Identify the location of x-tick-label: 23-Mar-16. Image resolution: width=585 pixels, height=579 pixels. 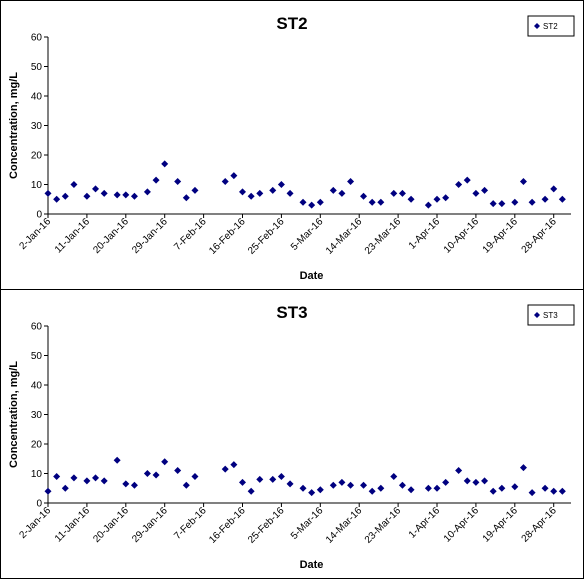
(383, 236).